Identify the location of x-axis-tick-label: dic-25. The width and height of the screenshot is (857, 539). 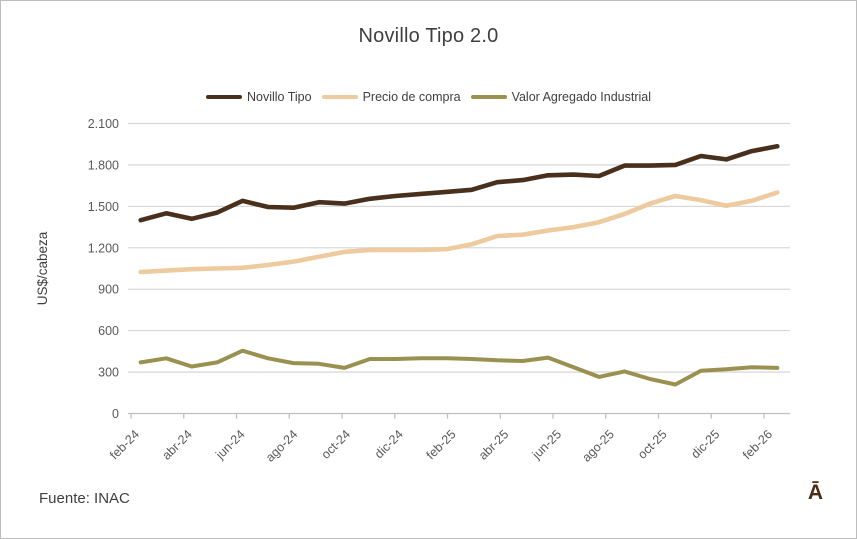
(705, 444).